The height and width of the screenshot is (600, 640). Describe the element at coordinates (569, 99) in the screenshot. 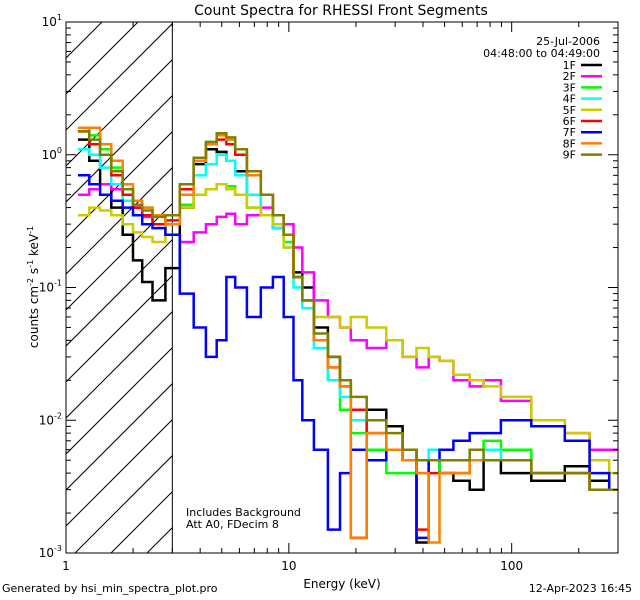

I see `legend-label: 4F` at that location.